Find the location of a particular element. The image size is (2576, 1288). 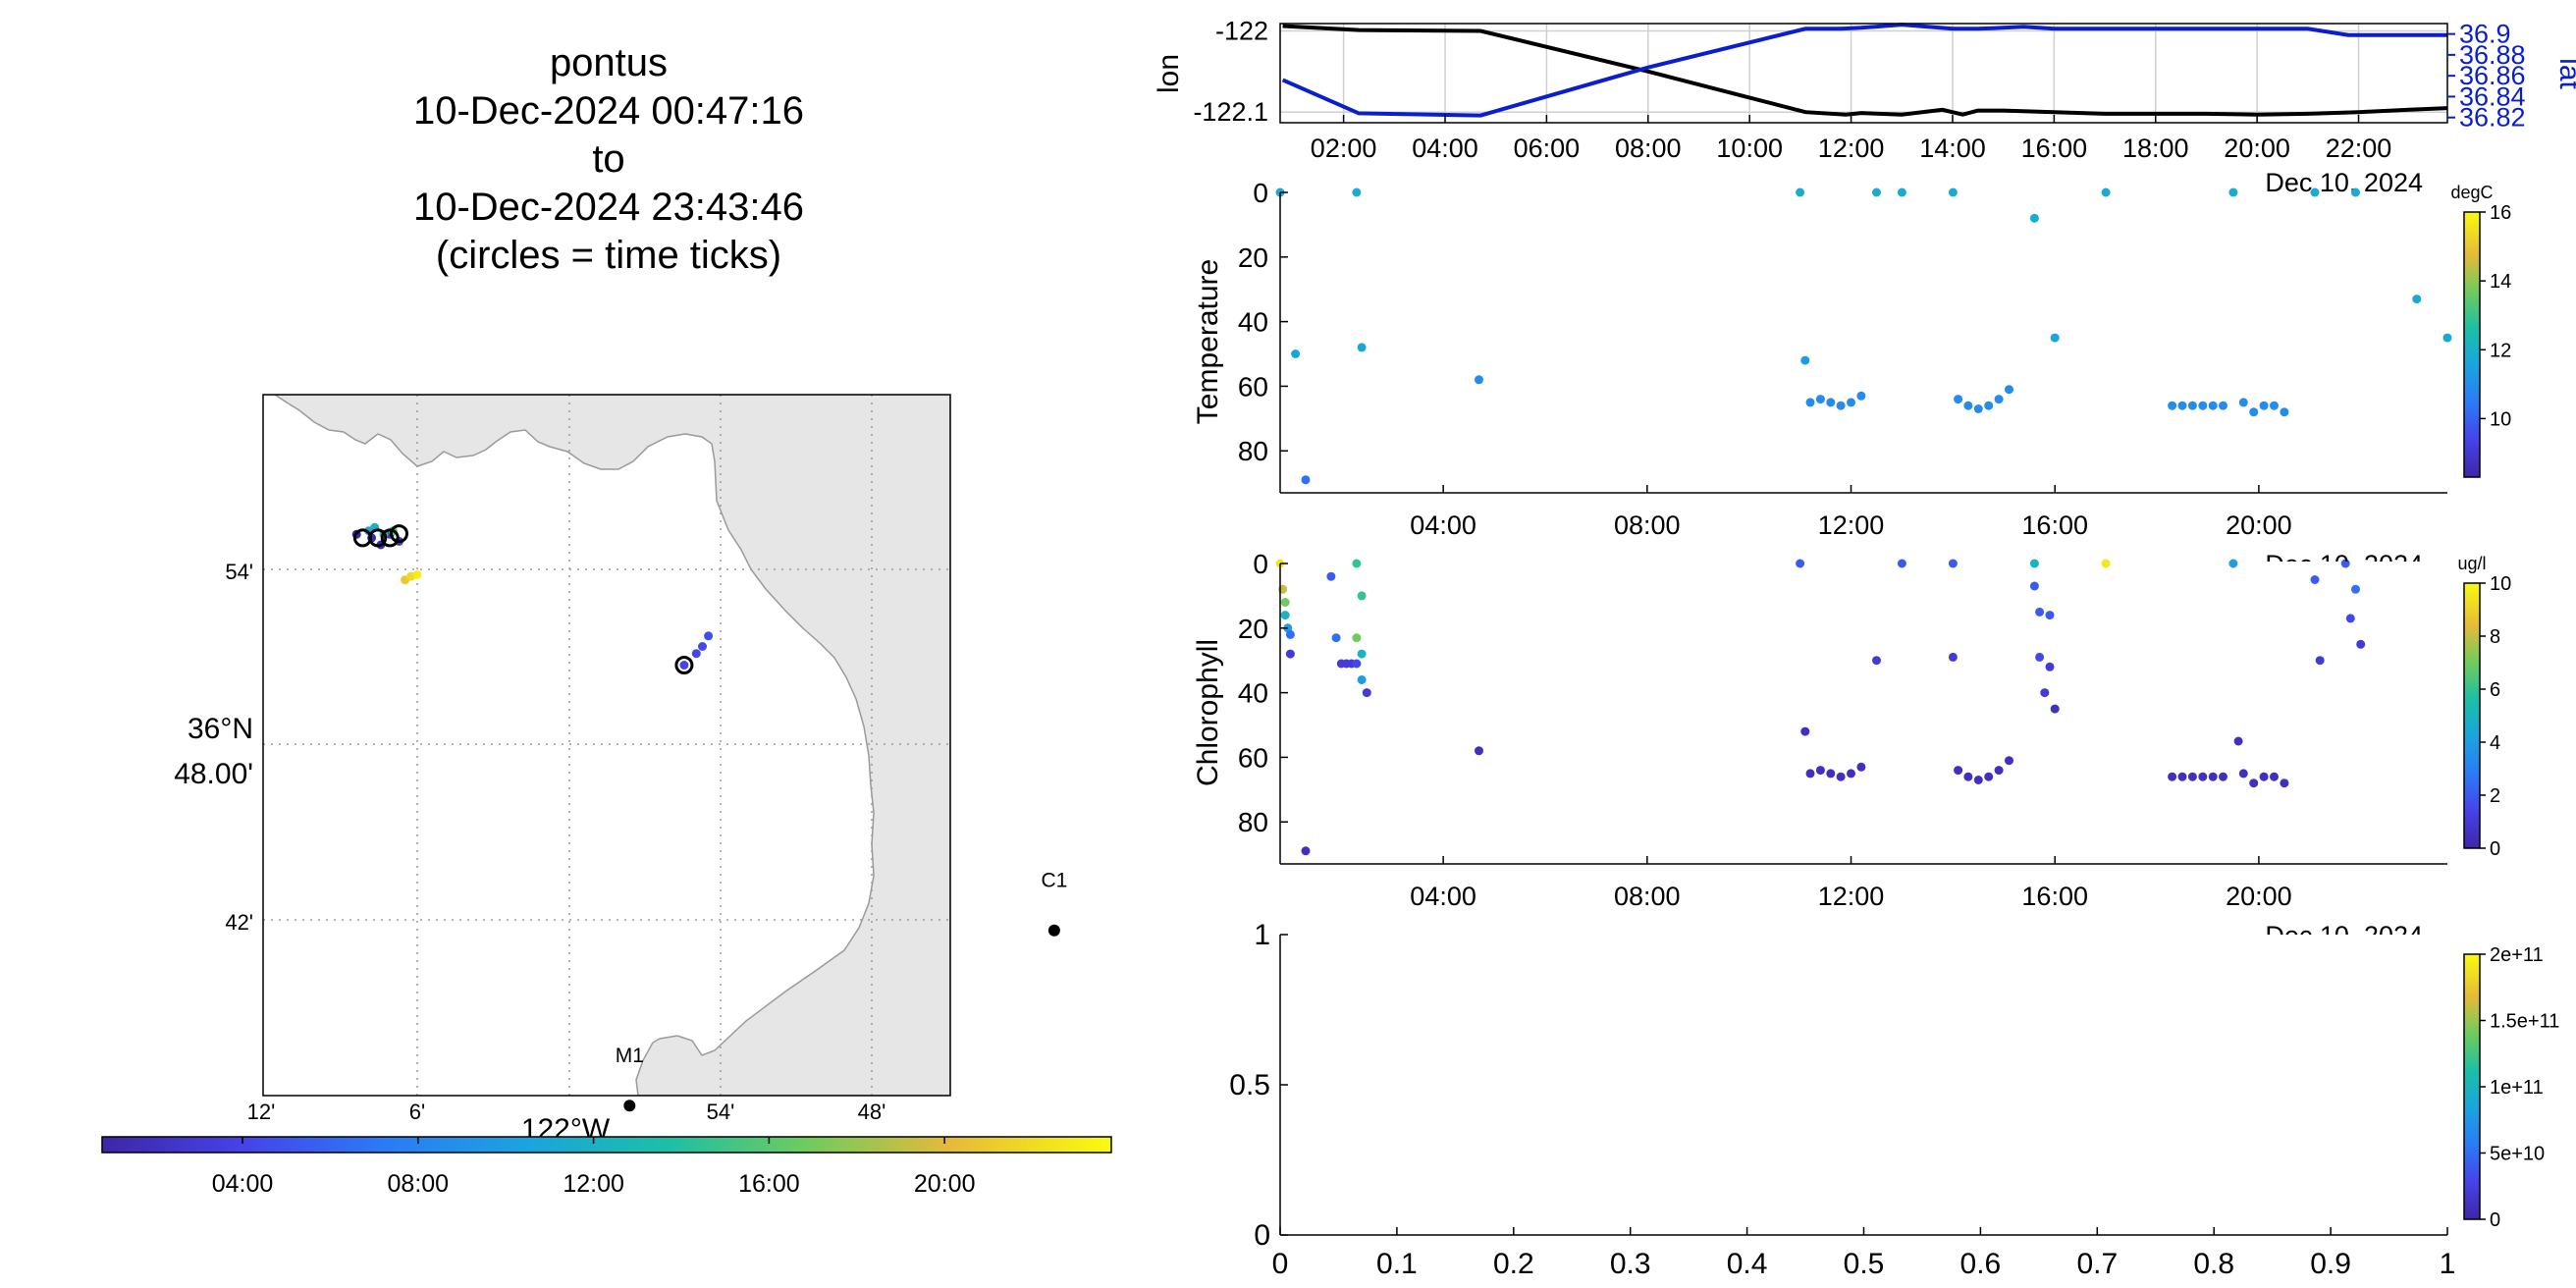

chlorophyll-ytick-label-1: 20 is located at coordinates (1253, 629).